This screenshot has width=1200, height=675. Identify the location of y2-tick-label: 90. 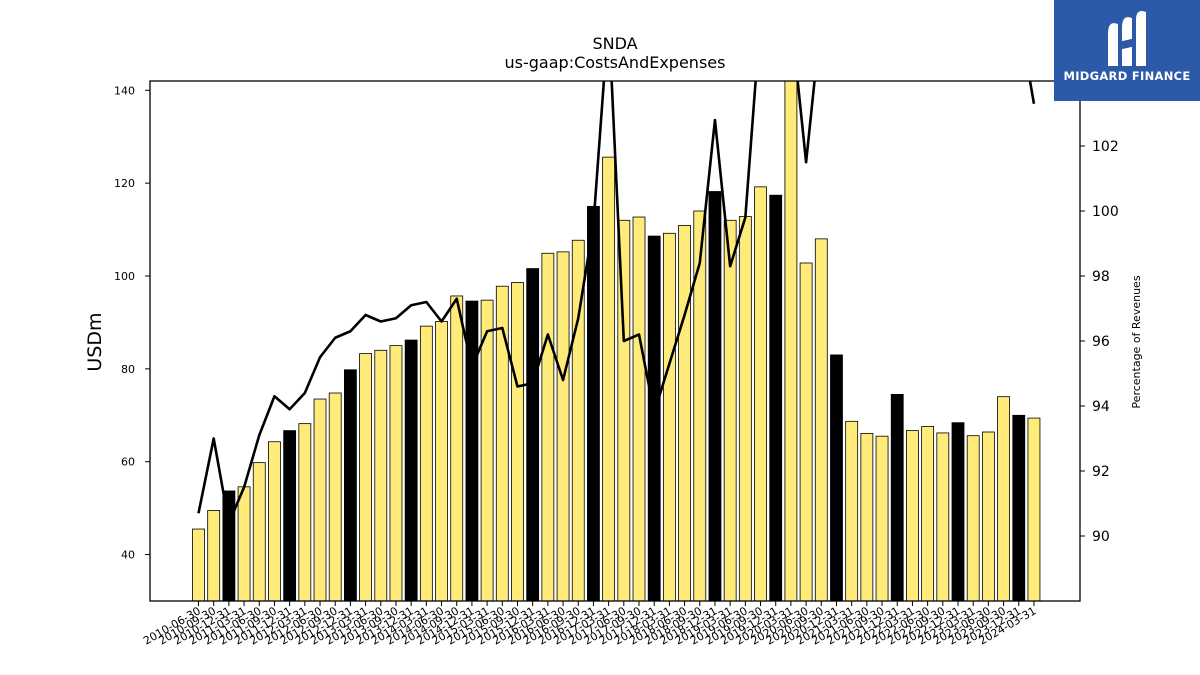
(1101, 537).